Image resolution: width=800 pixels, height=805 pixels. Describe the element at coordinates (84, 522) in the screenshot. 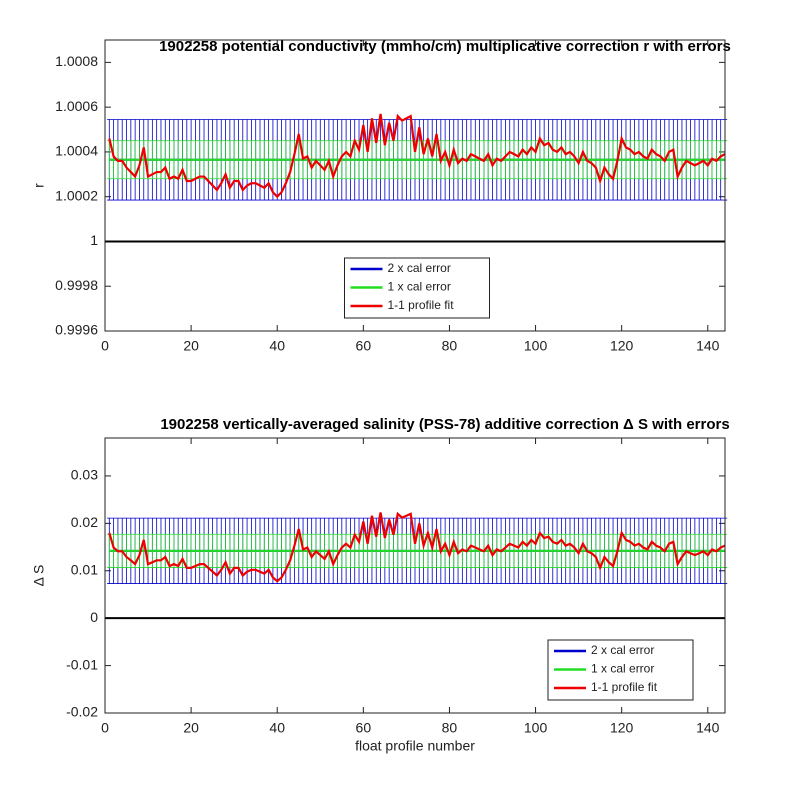

I see `y-tick-label: 0.02` at that location.